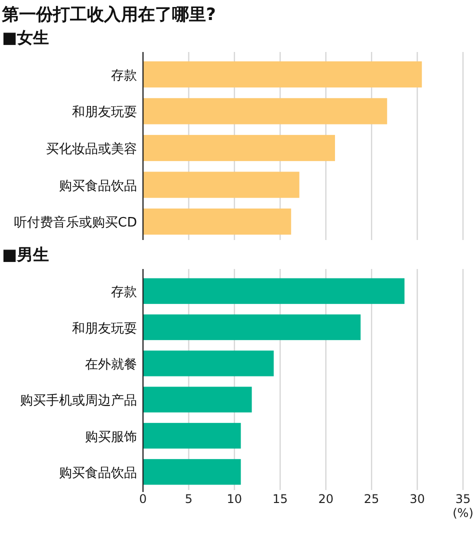 The width and height of the screenshot is (474, 556). I want to click on x-axis-title: (%), so click(463, 513).